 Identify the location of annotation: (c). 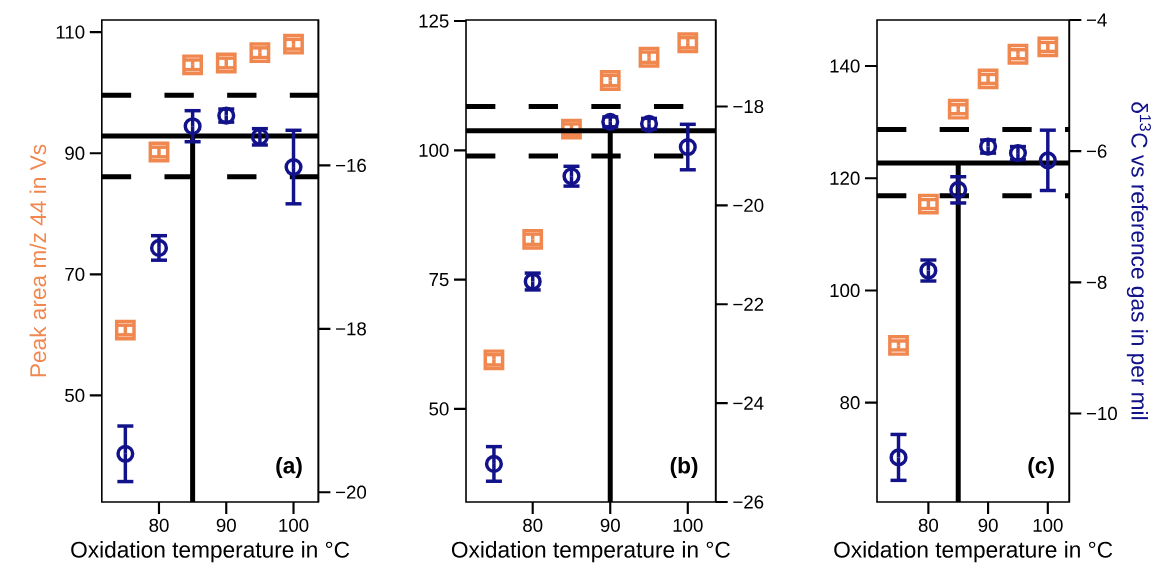
(1041, 467).